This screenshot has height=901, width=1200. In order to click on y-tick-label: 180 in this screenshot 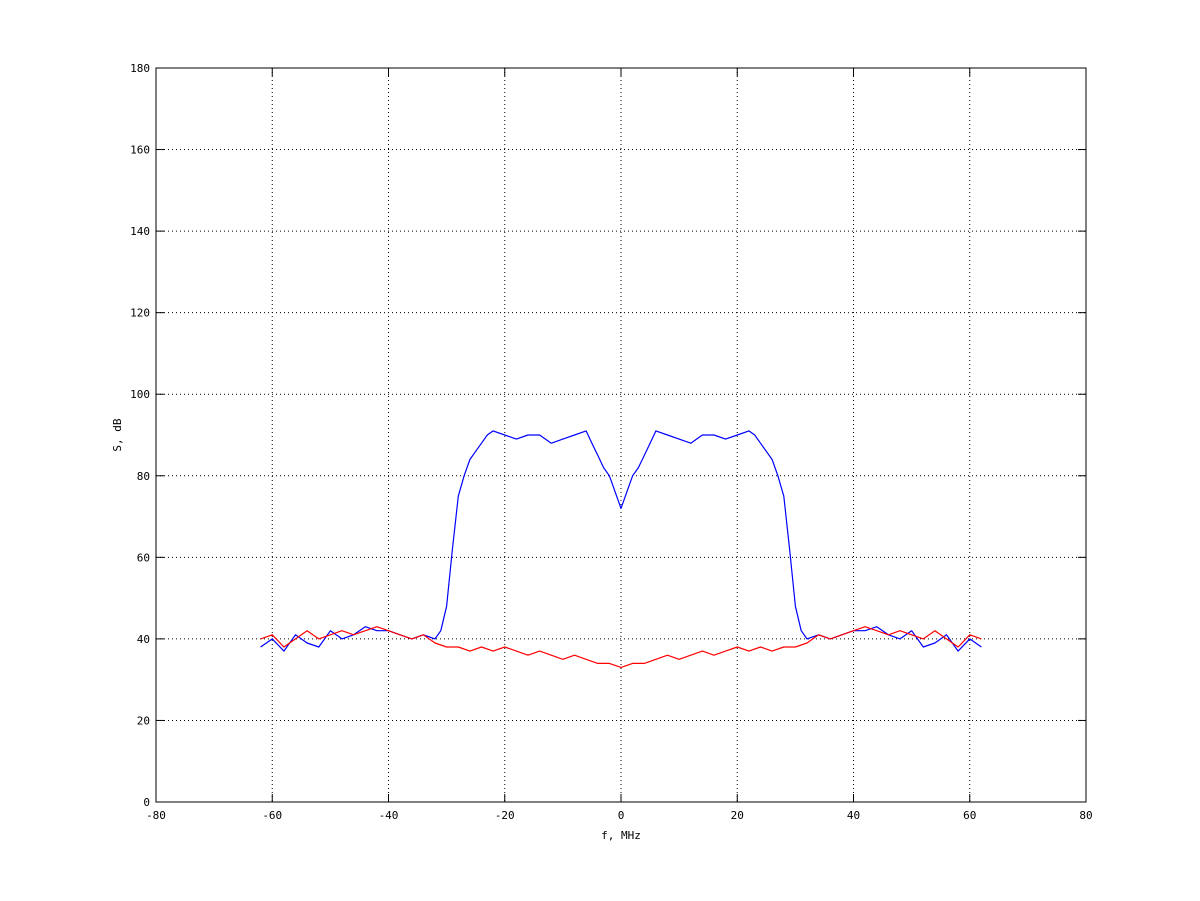, I will do `click(140, 68)`.